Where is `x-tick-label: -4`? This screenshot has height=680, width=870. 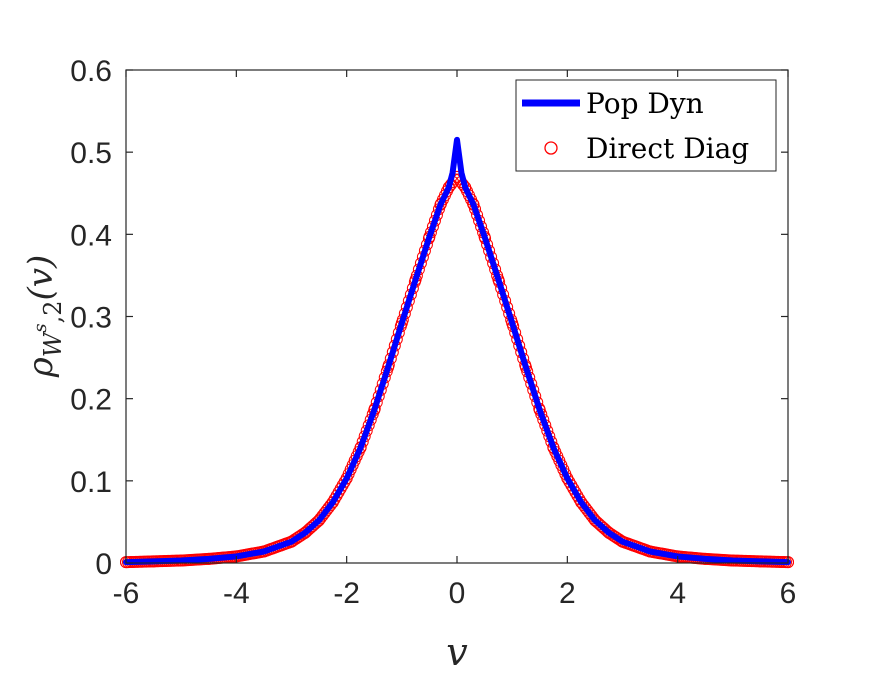 x-tick-label: -4 is located at coordinates (236, 593).